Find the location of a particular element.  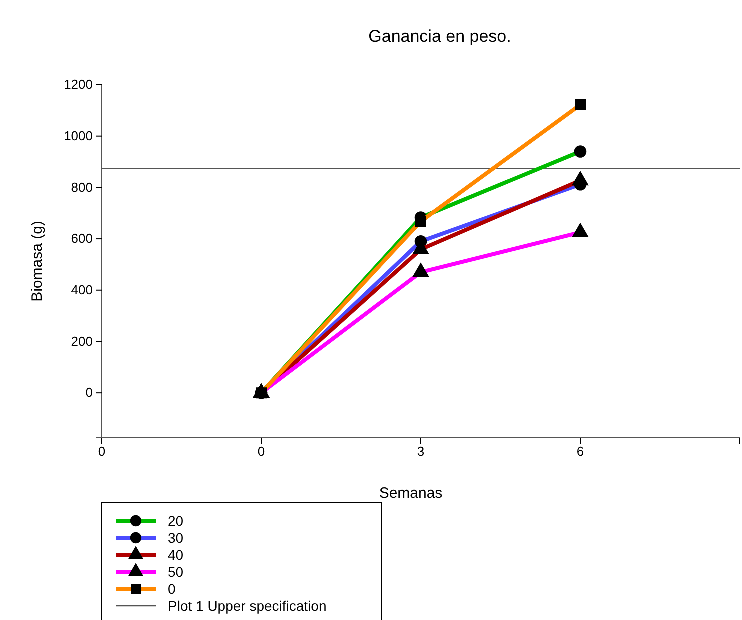

legend-label: 20 is located at coordinates (176, 521).